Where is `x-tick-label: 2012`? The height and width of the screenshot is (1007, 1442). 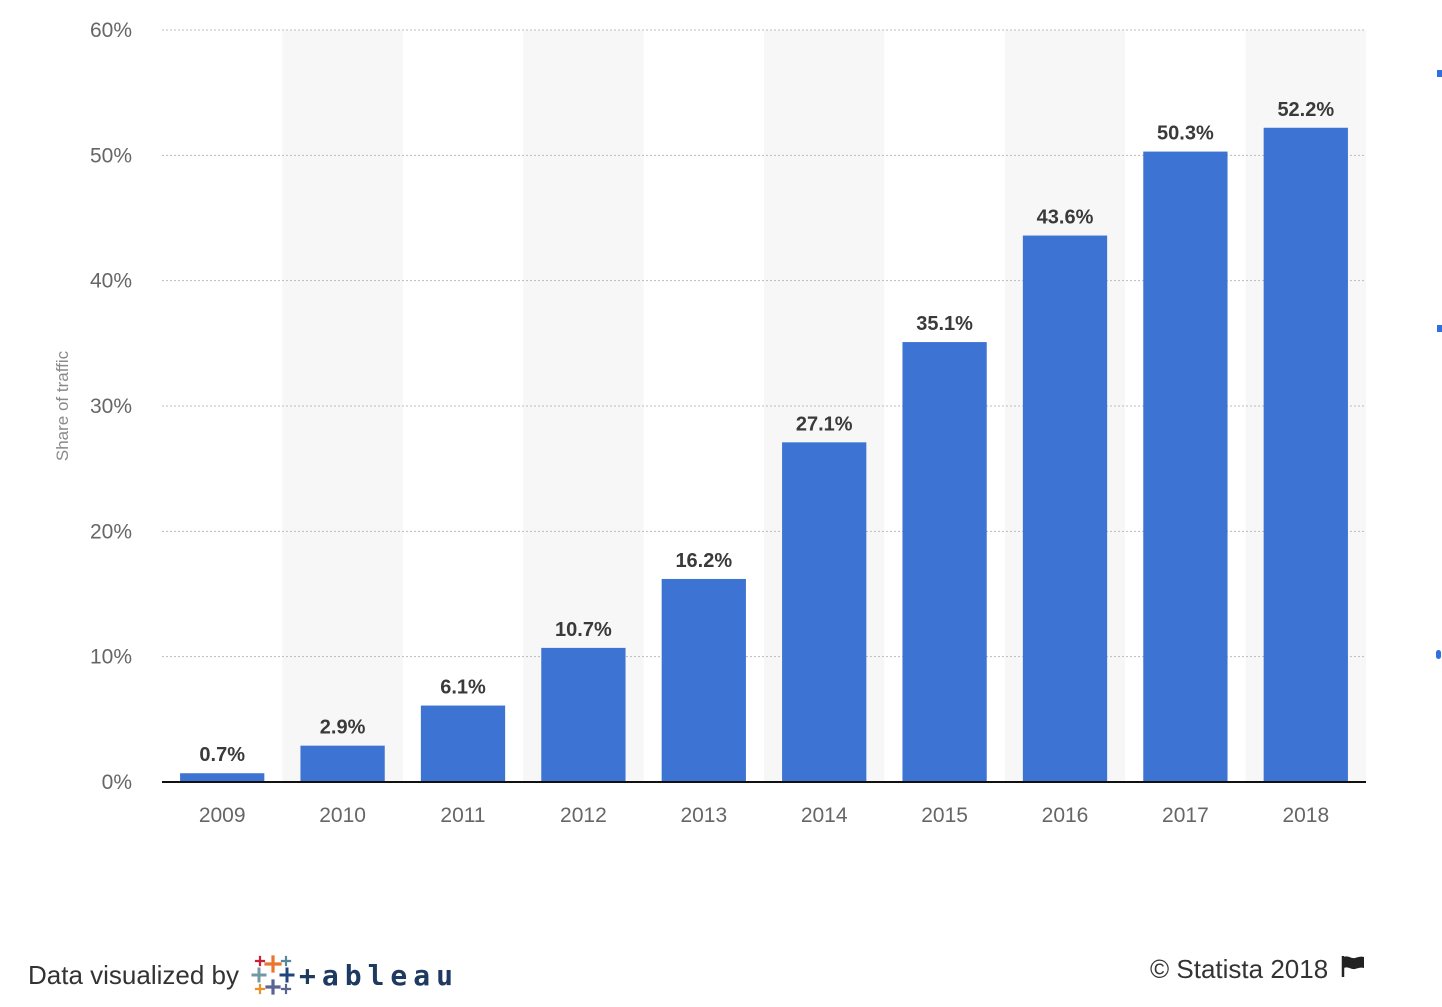 x-tick-label: 2012 is located at coordinates (583, 815).